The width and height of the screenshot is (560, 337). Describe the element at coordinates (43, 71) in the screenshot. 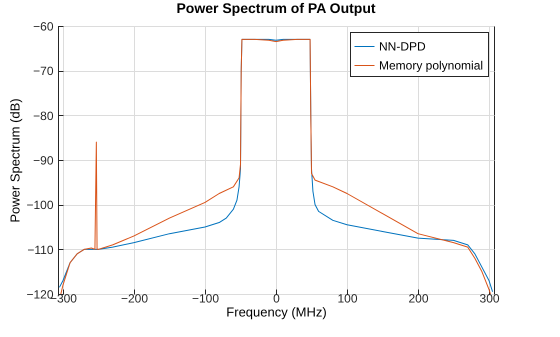

I see `y-tick-label: −70` at that location.